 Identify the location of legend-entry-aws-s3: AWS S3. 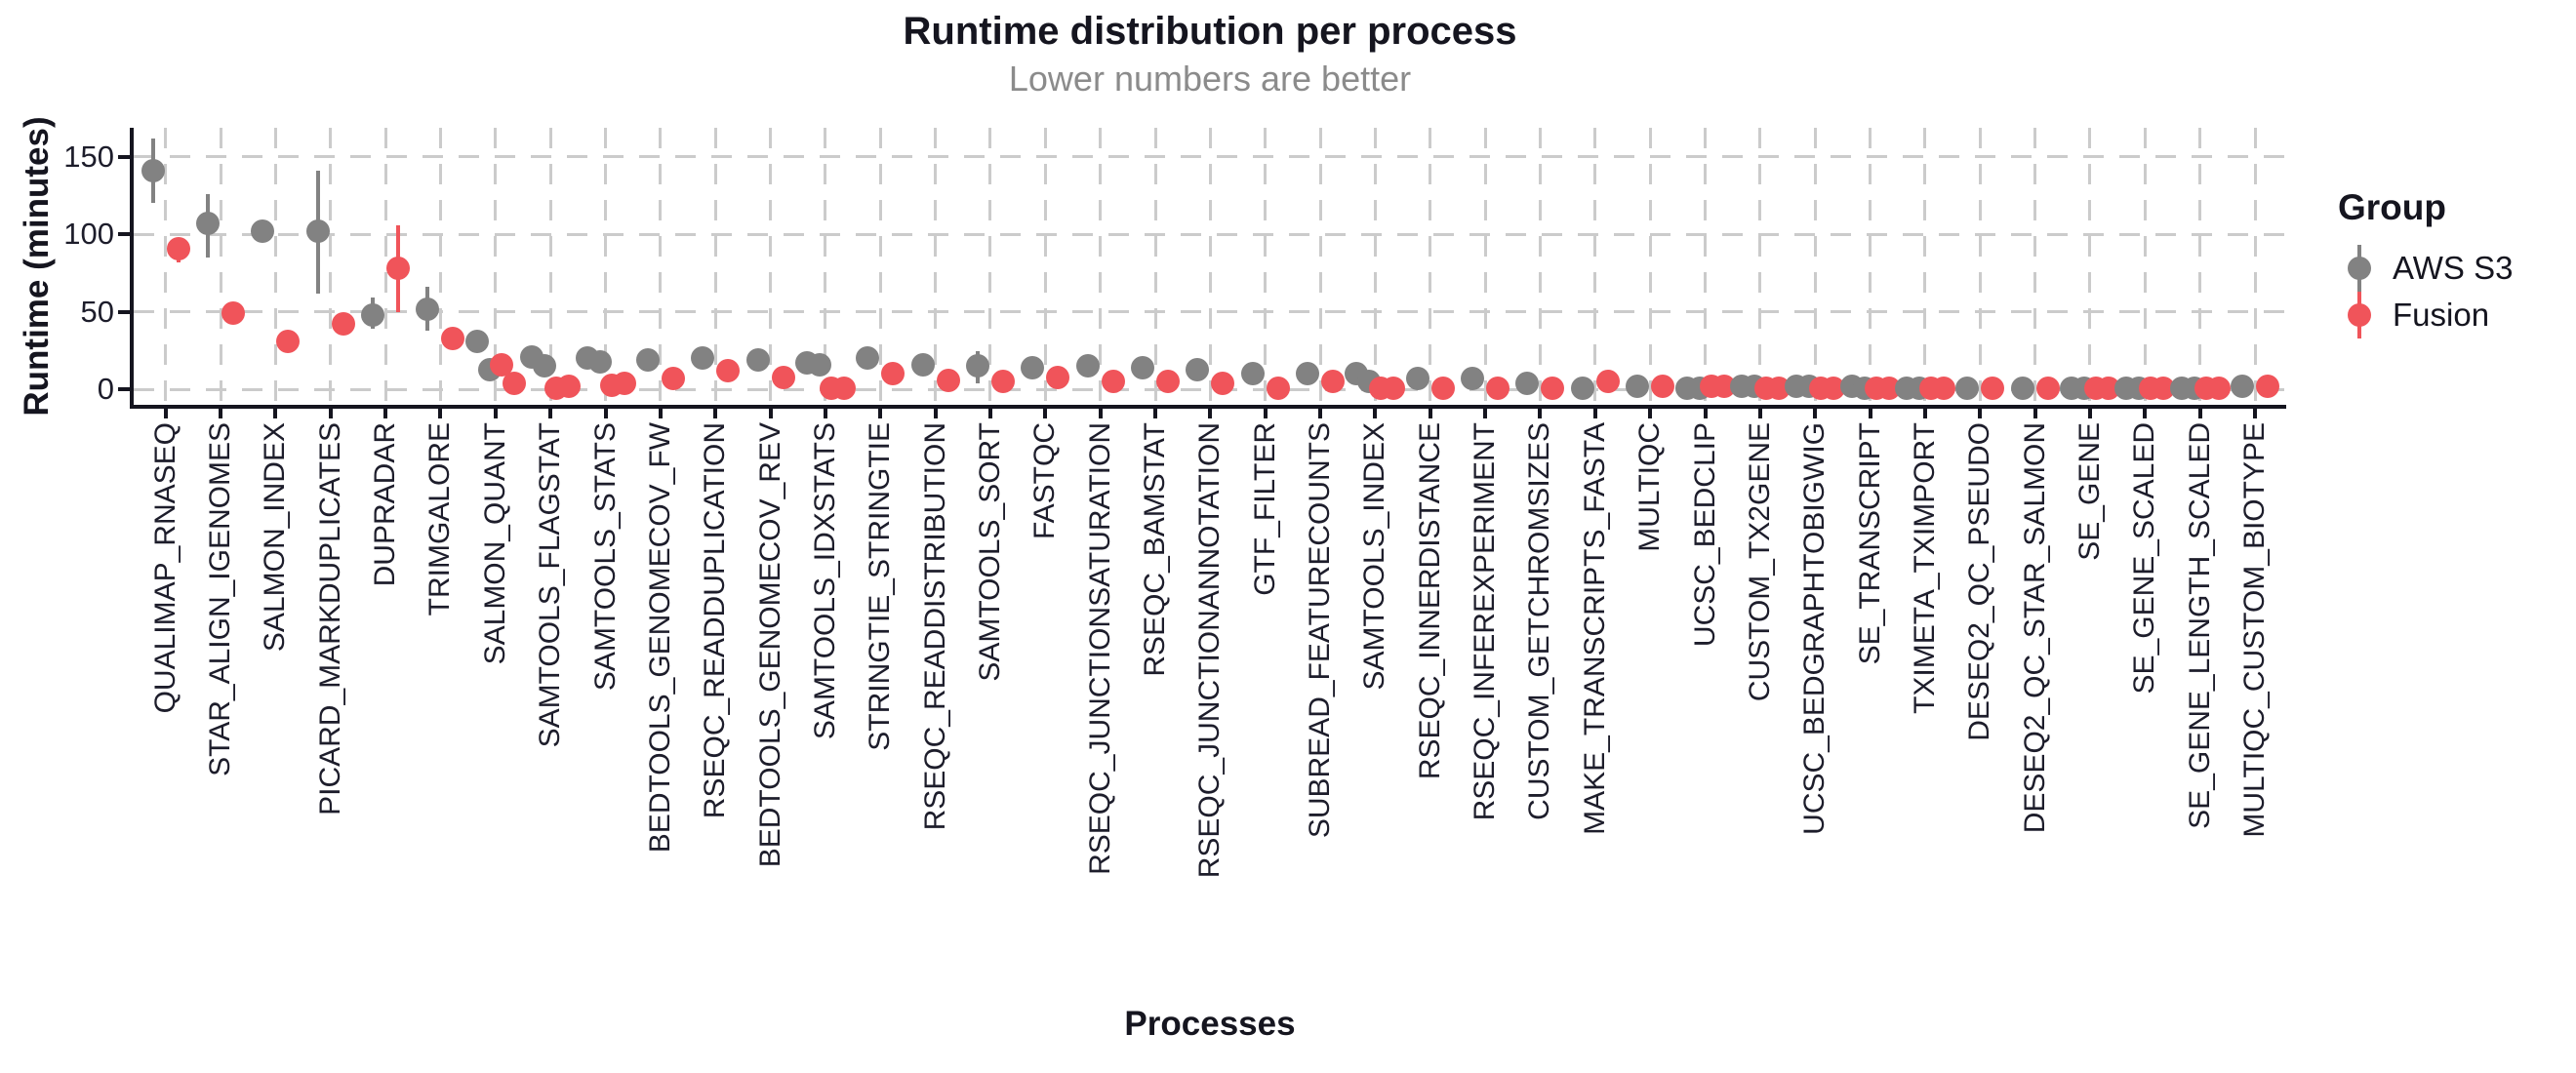
(2426, 268).